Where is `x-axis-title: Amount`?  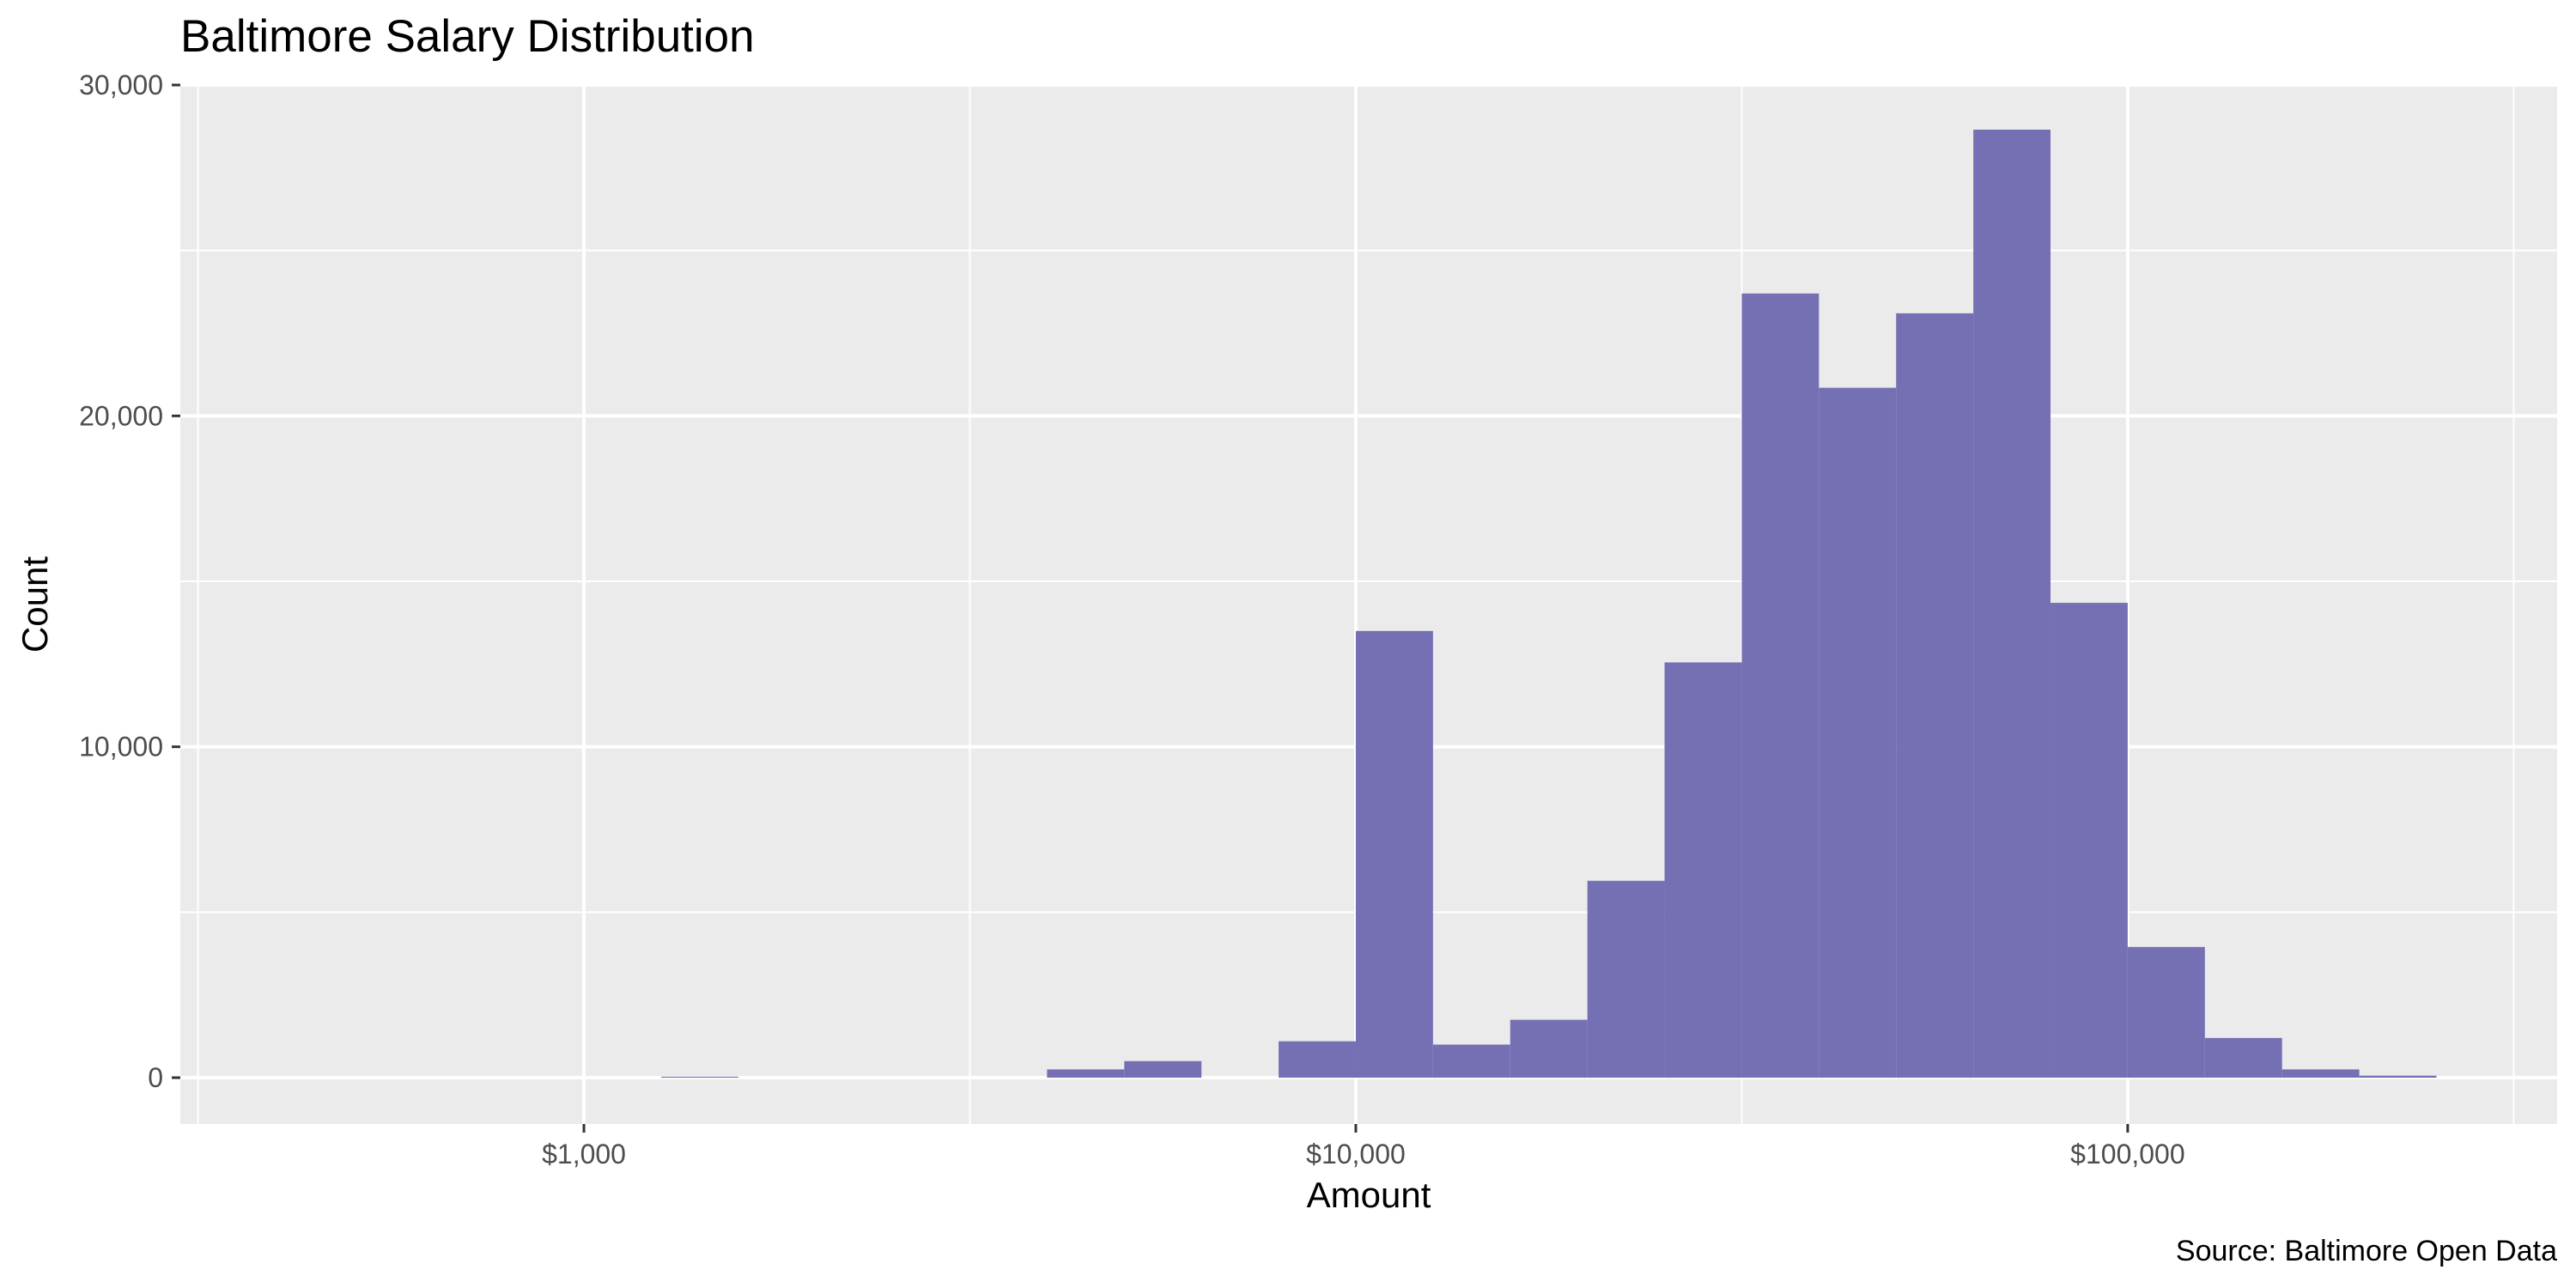 x-axis-title: Amount is located at coordinates (1369, 1195).